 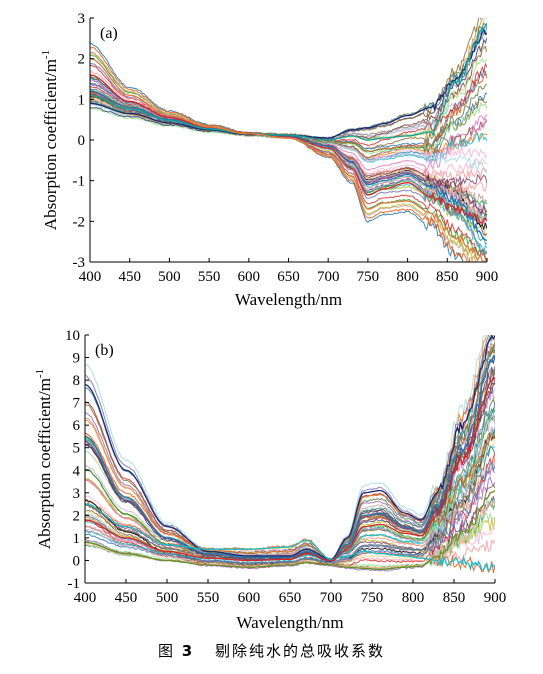 What do you see at coordinates (77, 359) in the screenshot?
I see `y-tick-label: 9` at bounding box center [77, 359].